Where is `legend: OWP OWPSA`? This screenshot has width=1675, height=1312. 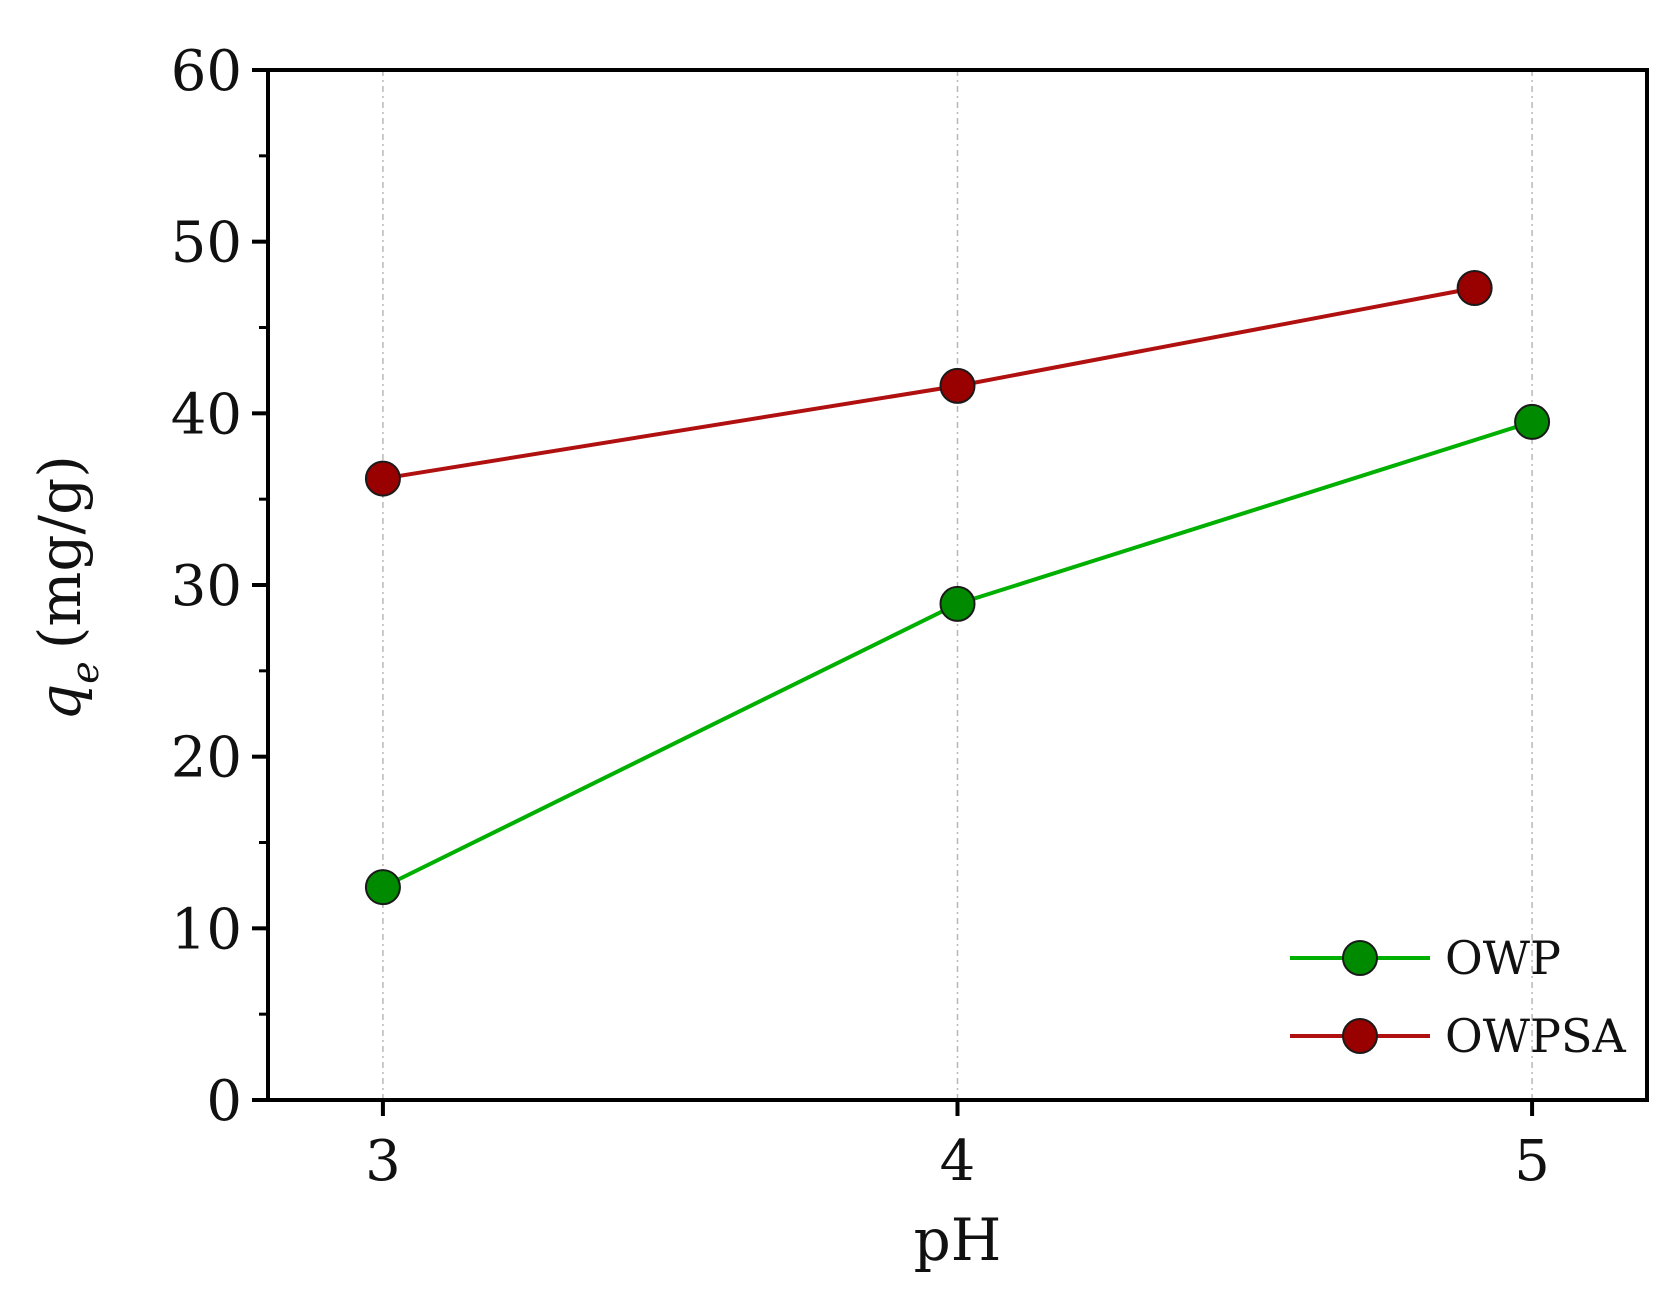
legend: OWP OWPSA is located at coordinates (1458, 997).